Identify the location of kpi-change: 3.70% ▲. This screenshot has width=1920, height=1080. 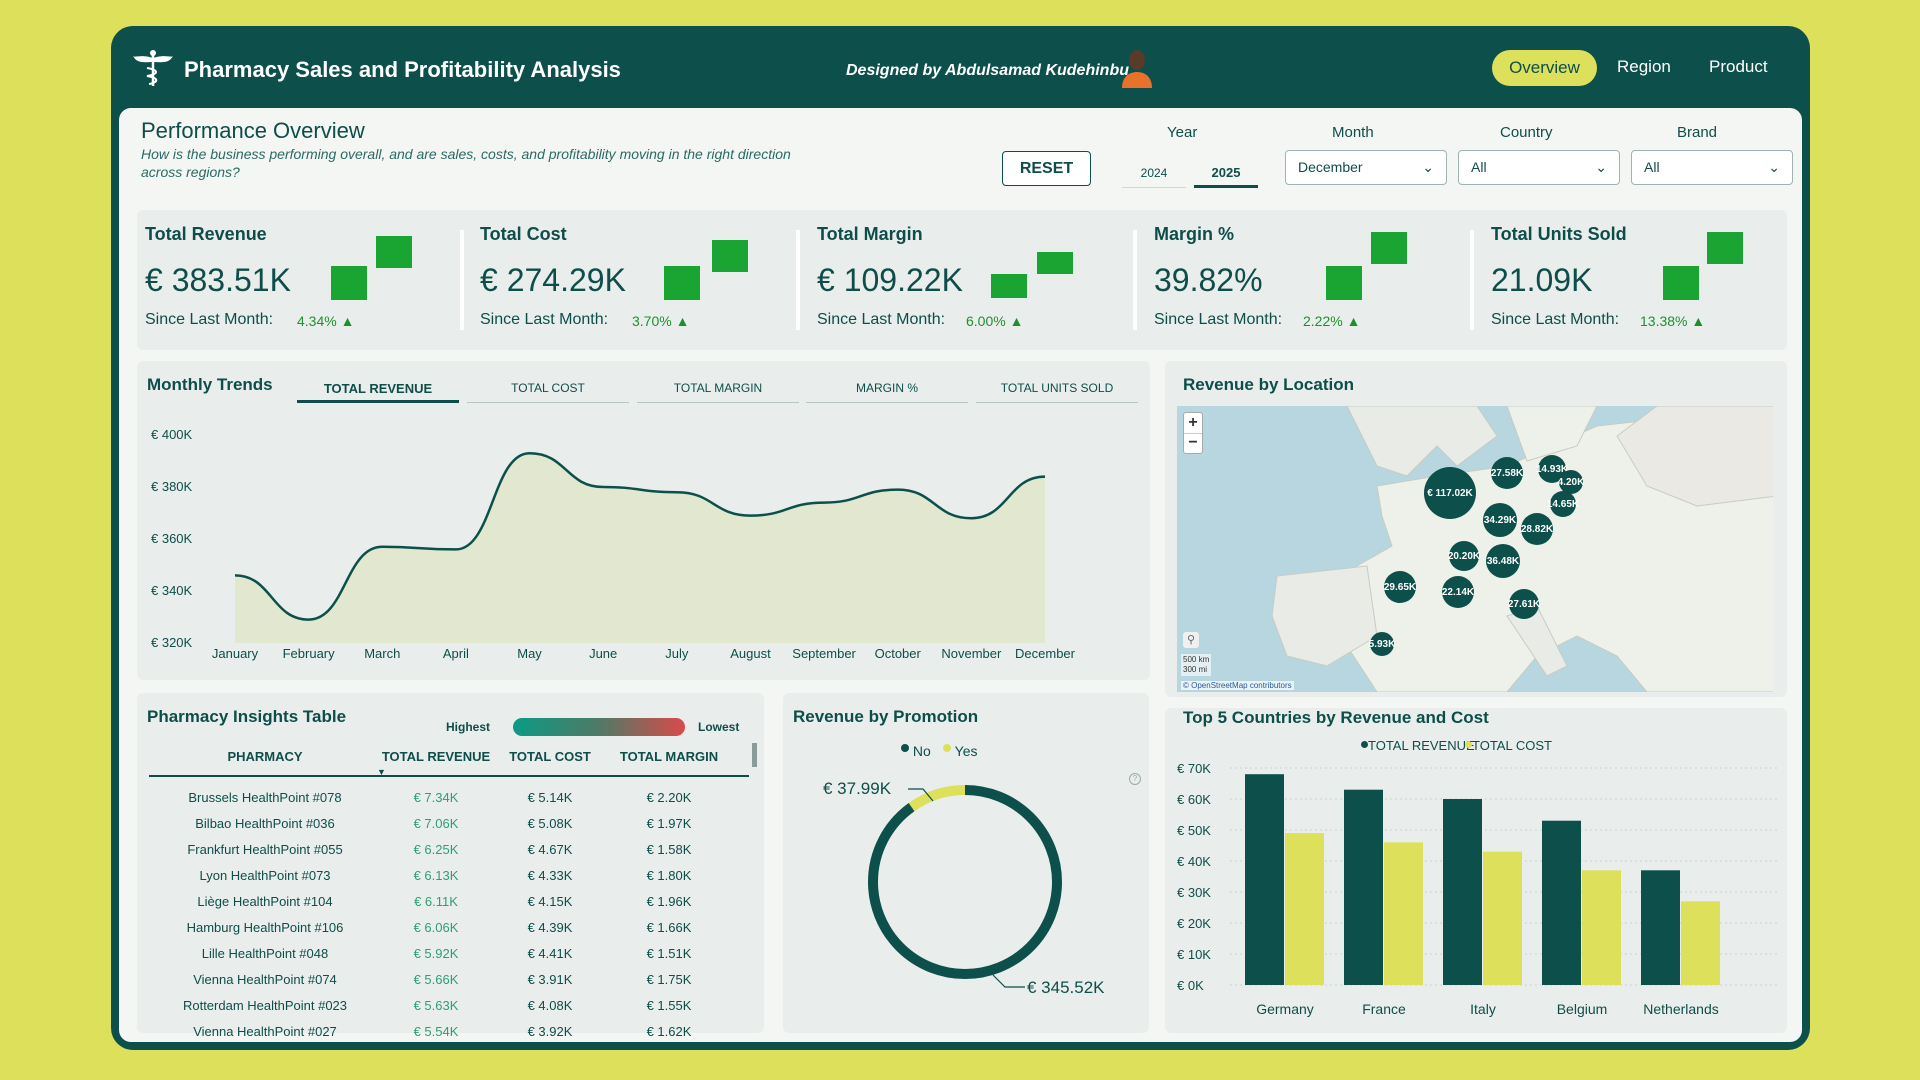
(661, 321).